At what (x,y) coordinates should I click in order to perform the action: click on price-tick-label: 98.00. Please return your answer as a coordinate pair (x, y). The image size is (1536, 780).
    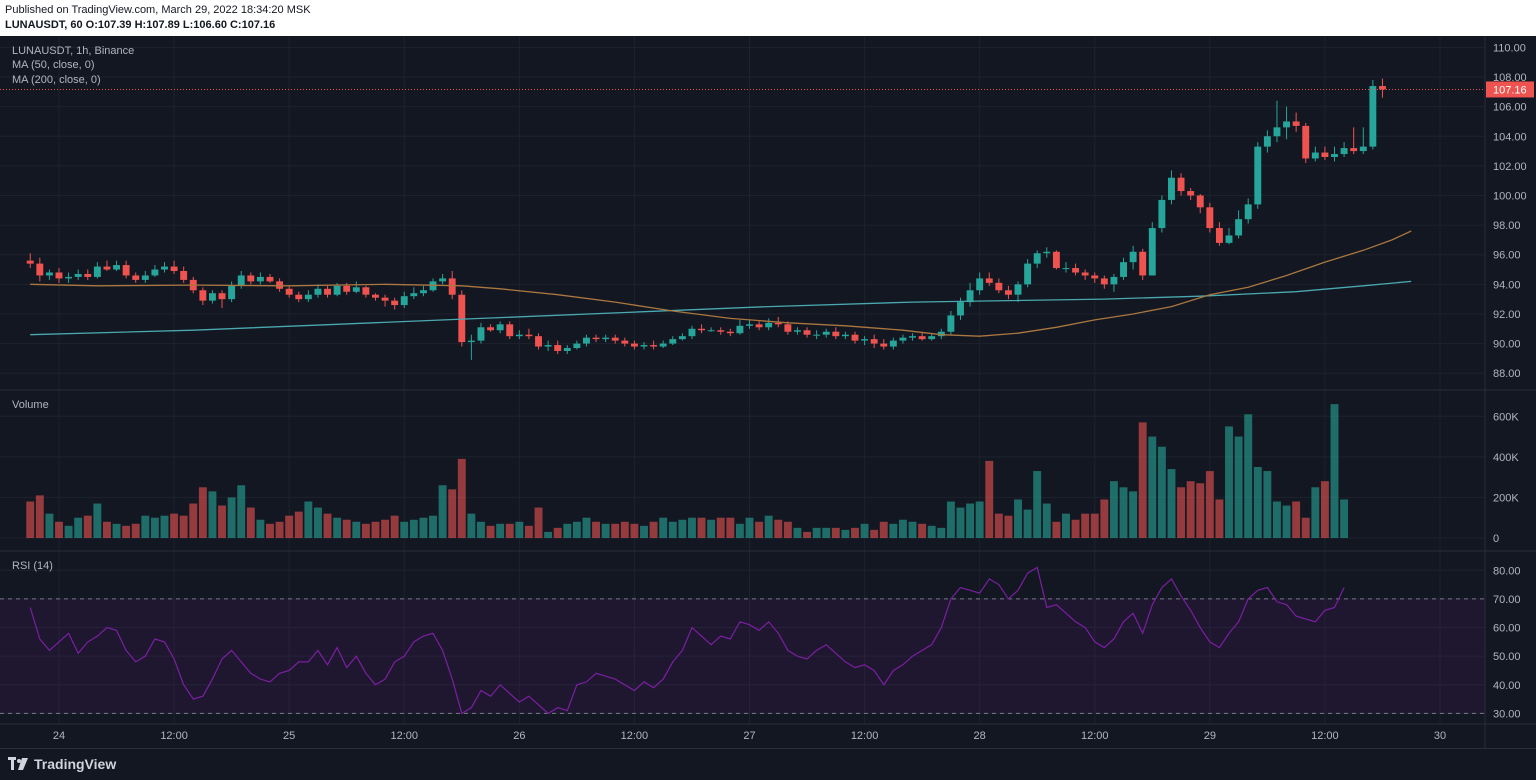
    Looking at the image, I should click on (1507, 226).